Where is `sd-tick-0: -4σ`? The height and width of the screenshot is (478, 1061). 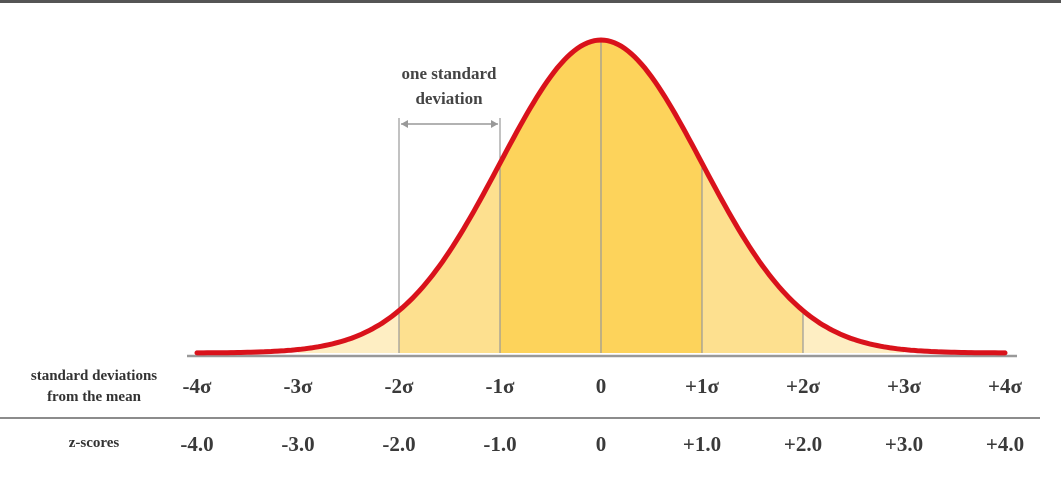 sd-tick-0: -4σ is located at coordinates (197, 386).